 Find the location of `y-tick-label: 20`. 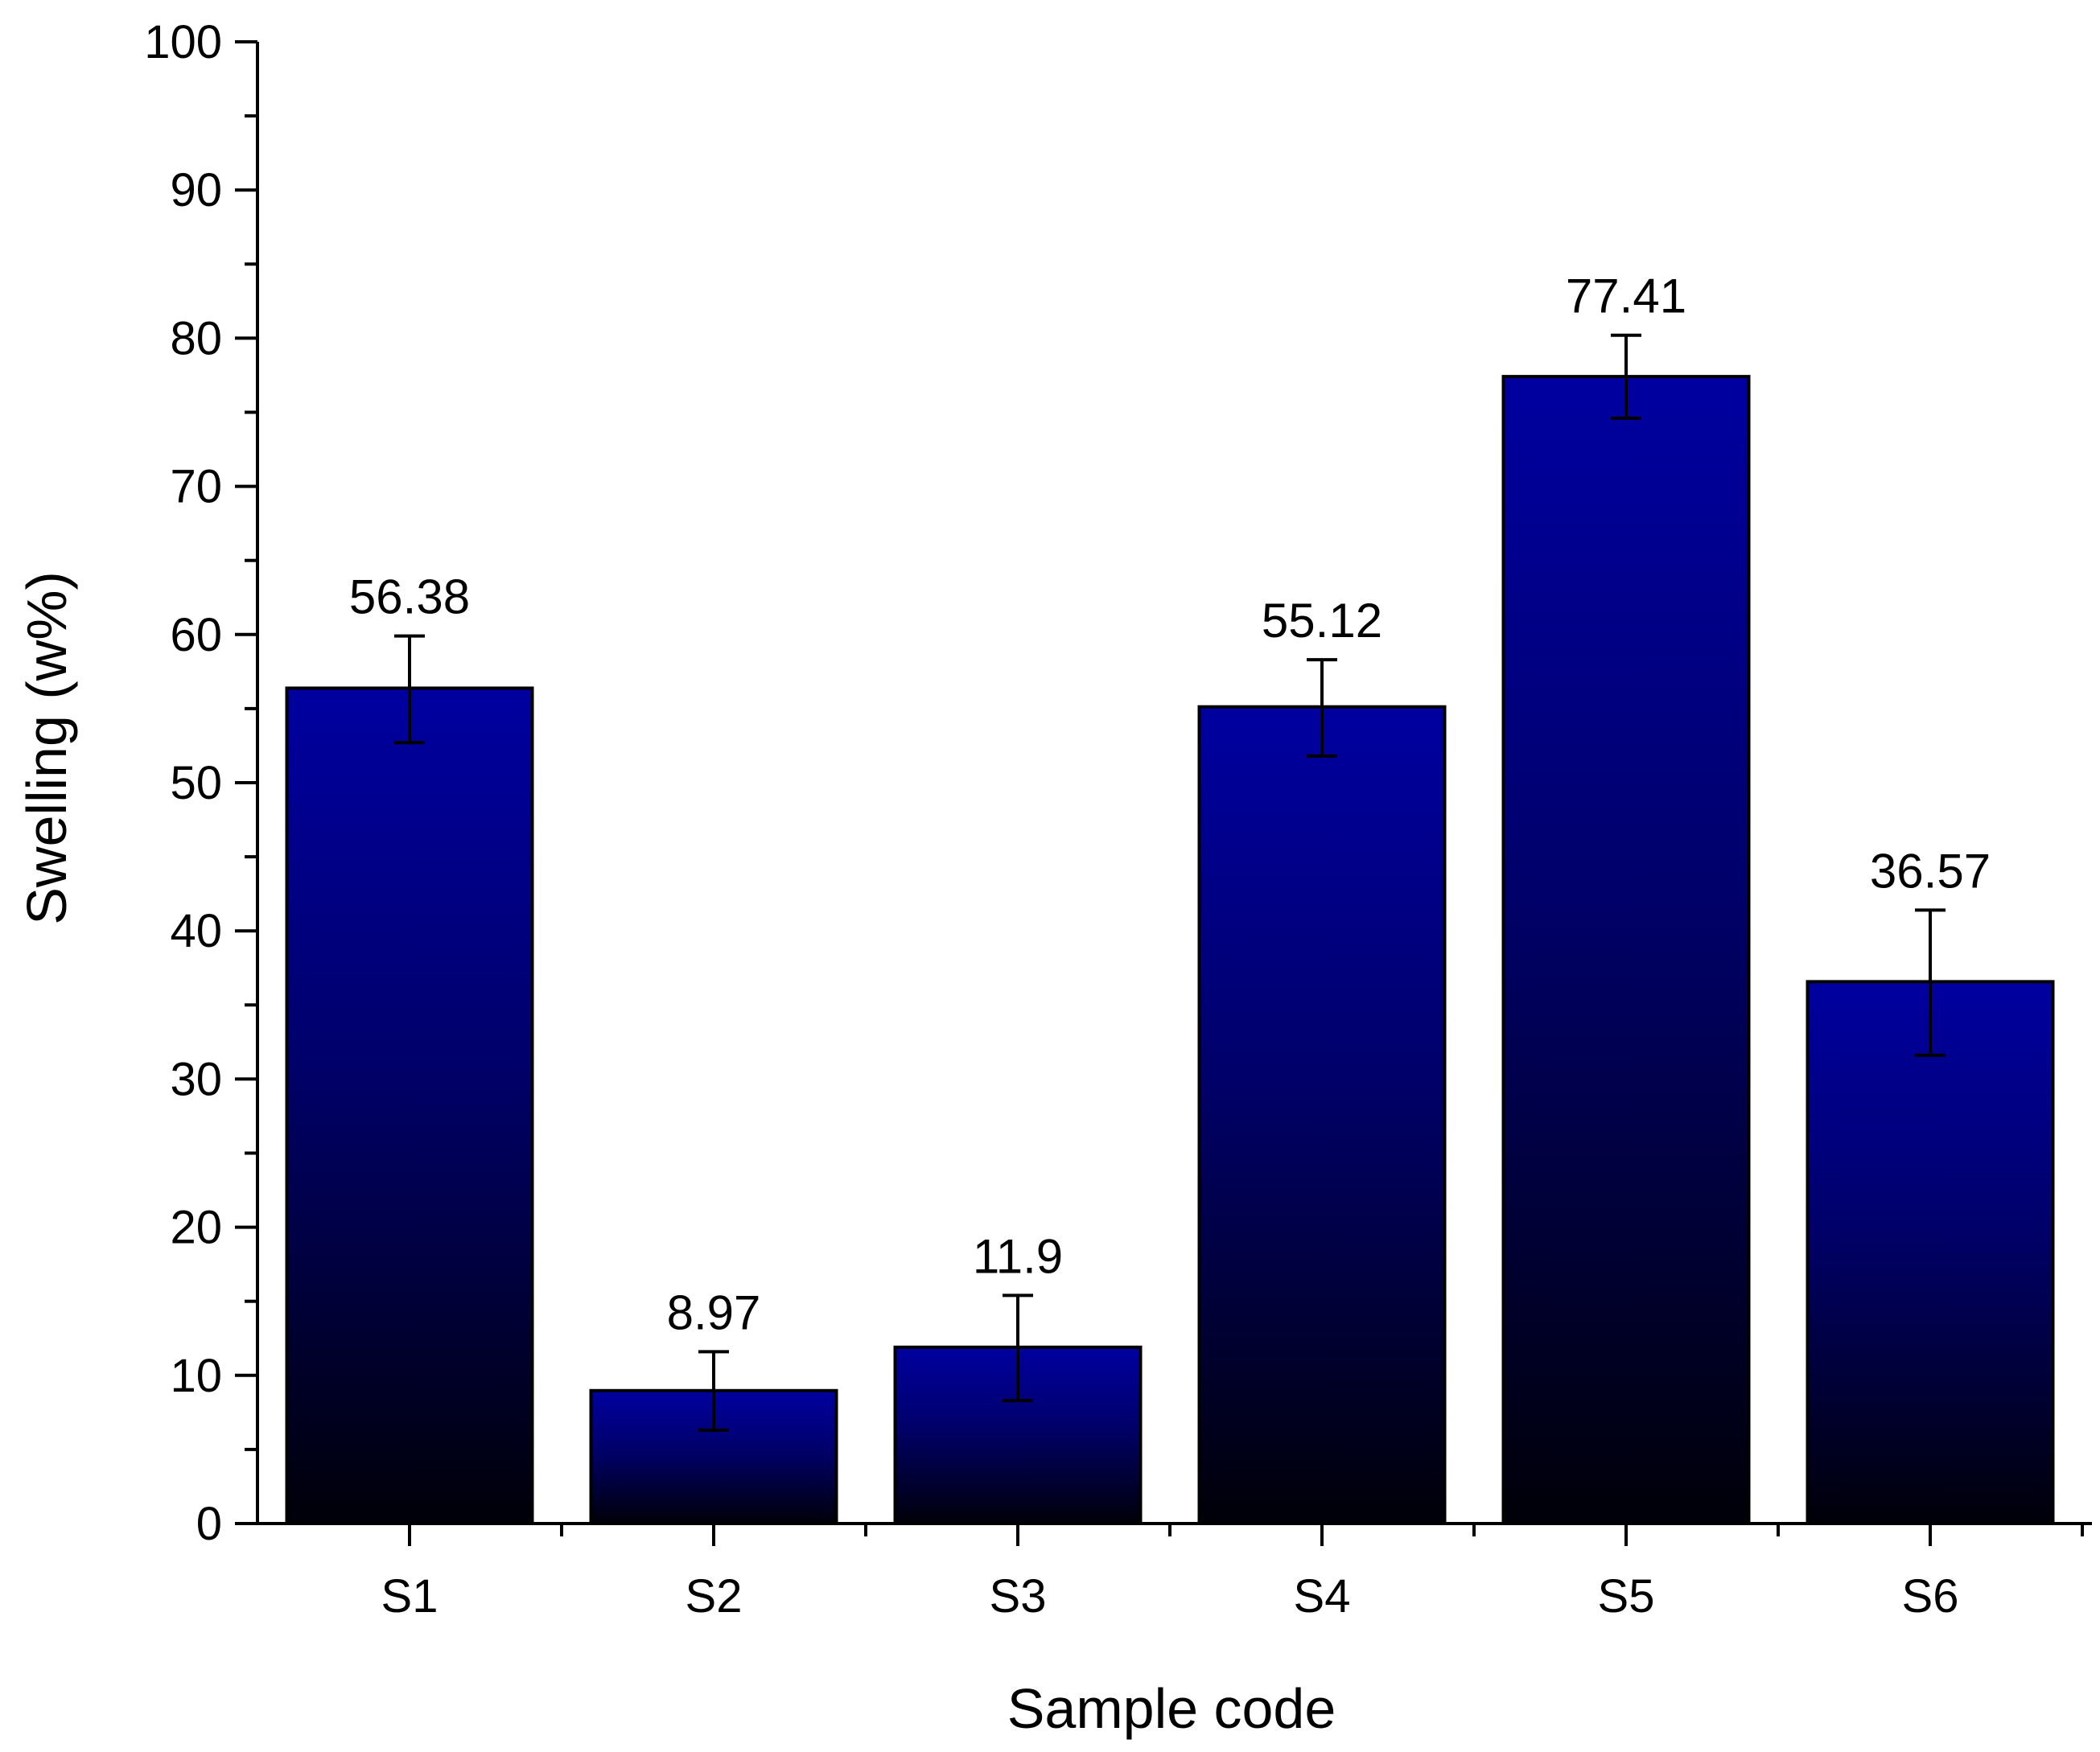

y-tick-label: 20 is located at coordinates (196, 1228).